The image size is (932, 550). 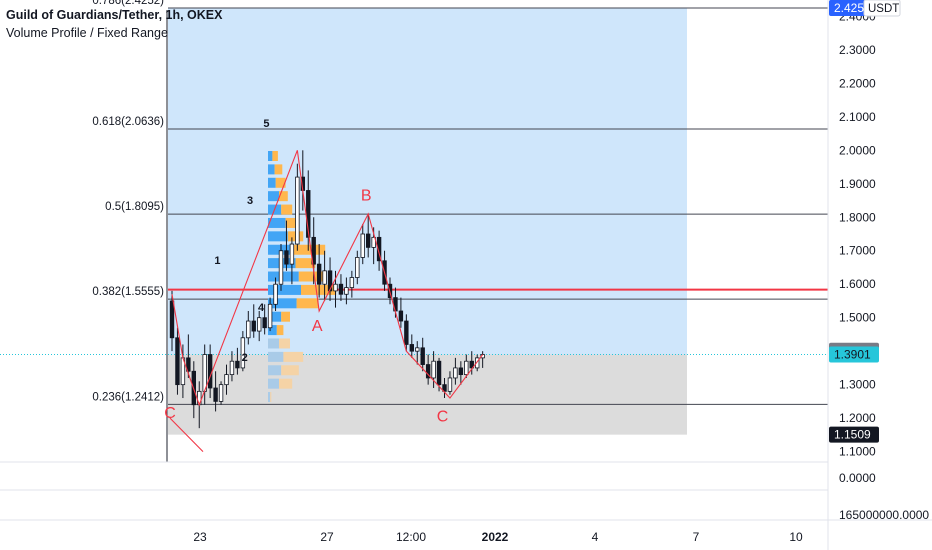 I want to click on time-axis-tick: 2022, so click(x=495, y=537).